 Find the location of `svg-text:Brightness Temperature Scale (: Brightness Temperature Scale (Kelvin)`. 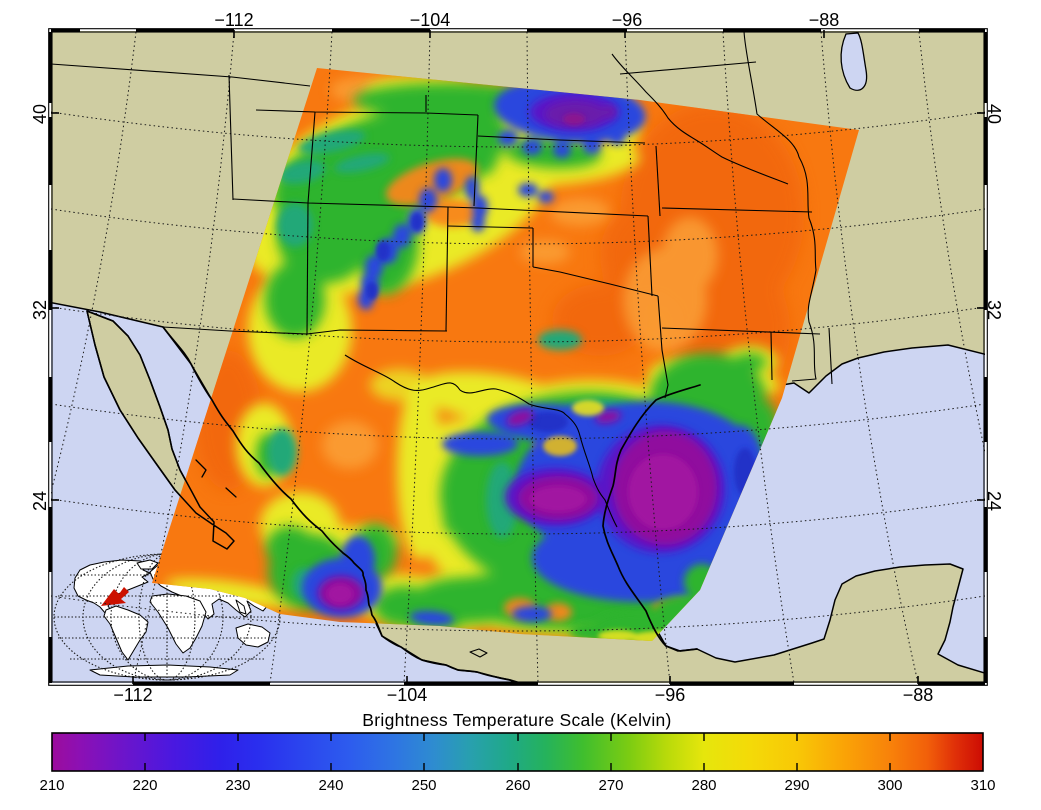

svg-text:Brightness Temperature Scale (: Brightness Temperature Scale (Kelvin) is located at coordinates (516, 720).